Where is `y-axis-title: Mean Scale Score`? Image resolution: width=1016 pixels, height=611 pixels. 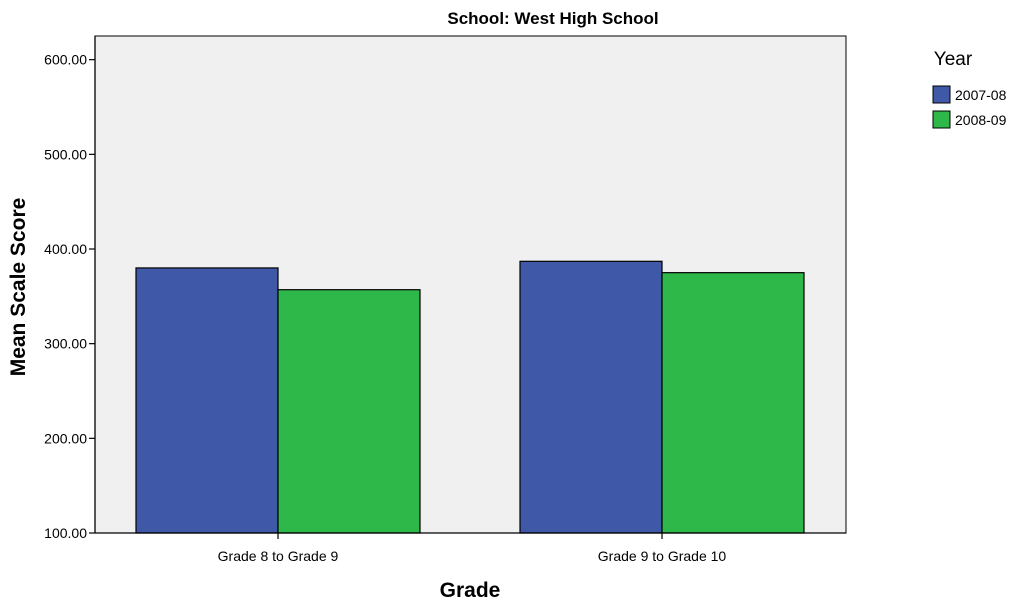
y-axis-title: Mean Scale Score is located at coordinates (18, 287).